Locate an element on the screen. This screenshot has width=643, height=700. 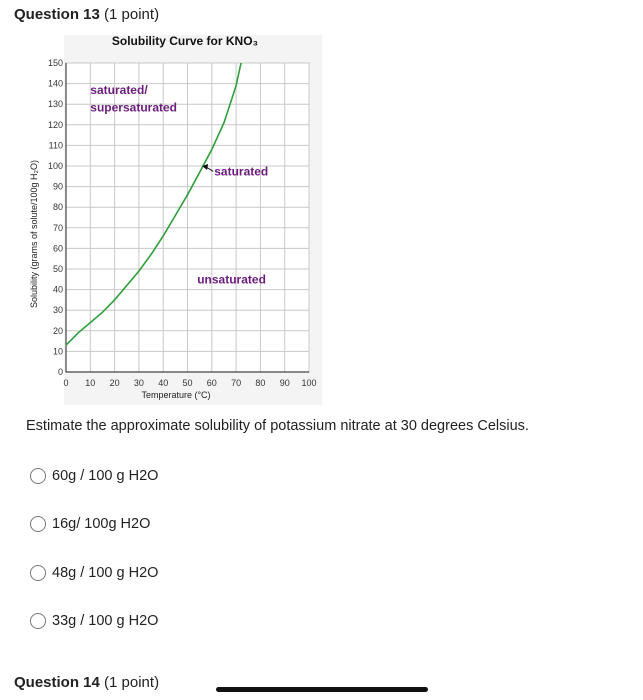
y-tick-label: 130 is located at coordinates (55, 104).